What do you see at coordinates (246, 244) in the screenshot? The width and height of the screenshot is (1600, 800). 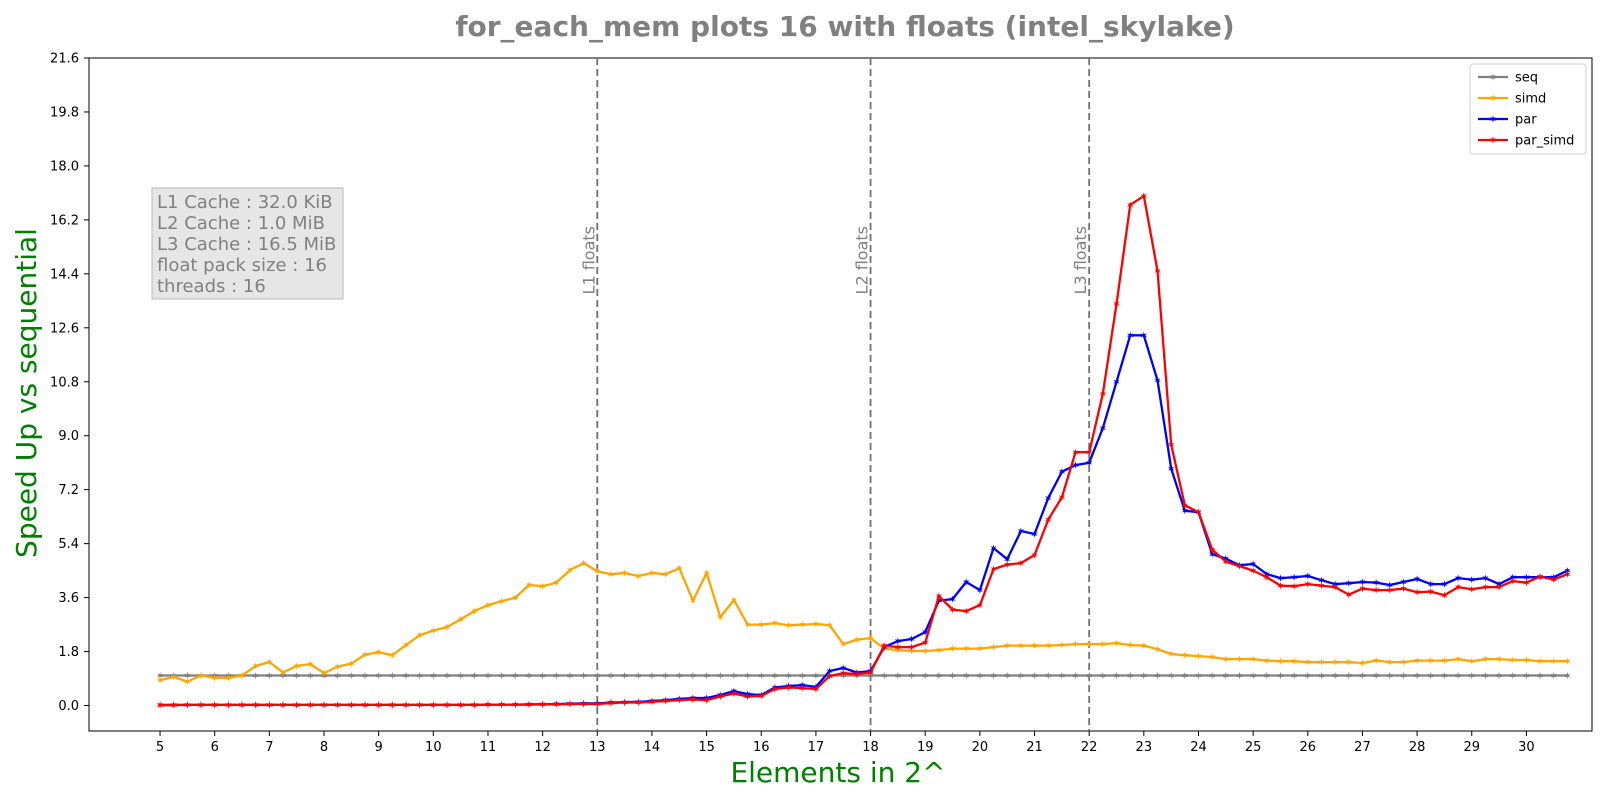 I see `info-box-line: L3 Cache : 16.5 MiB` at bounding box center [246, 244].